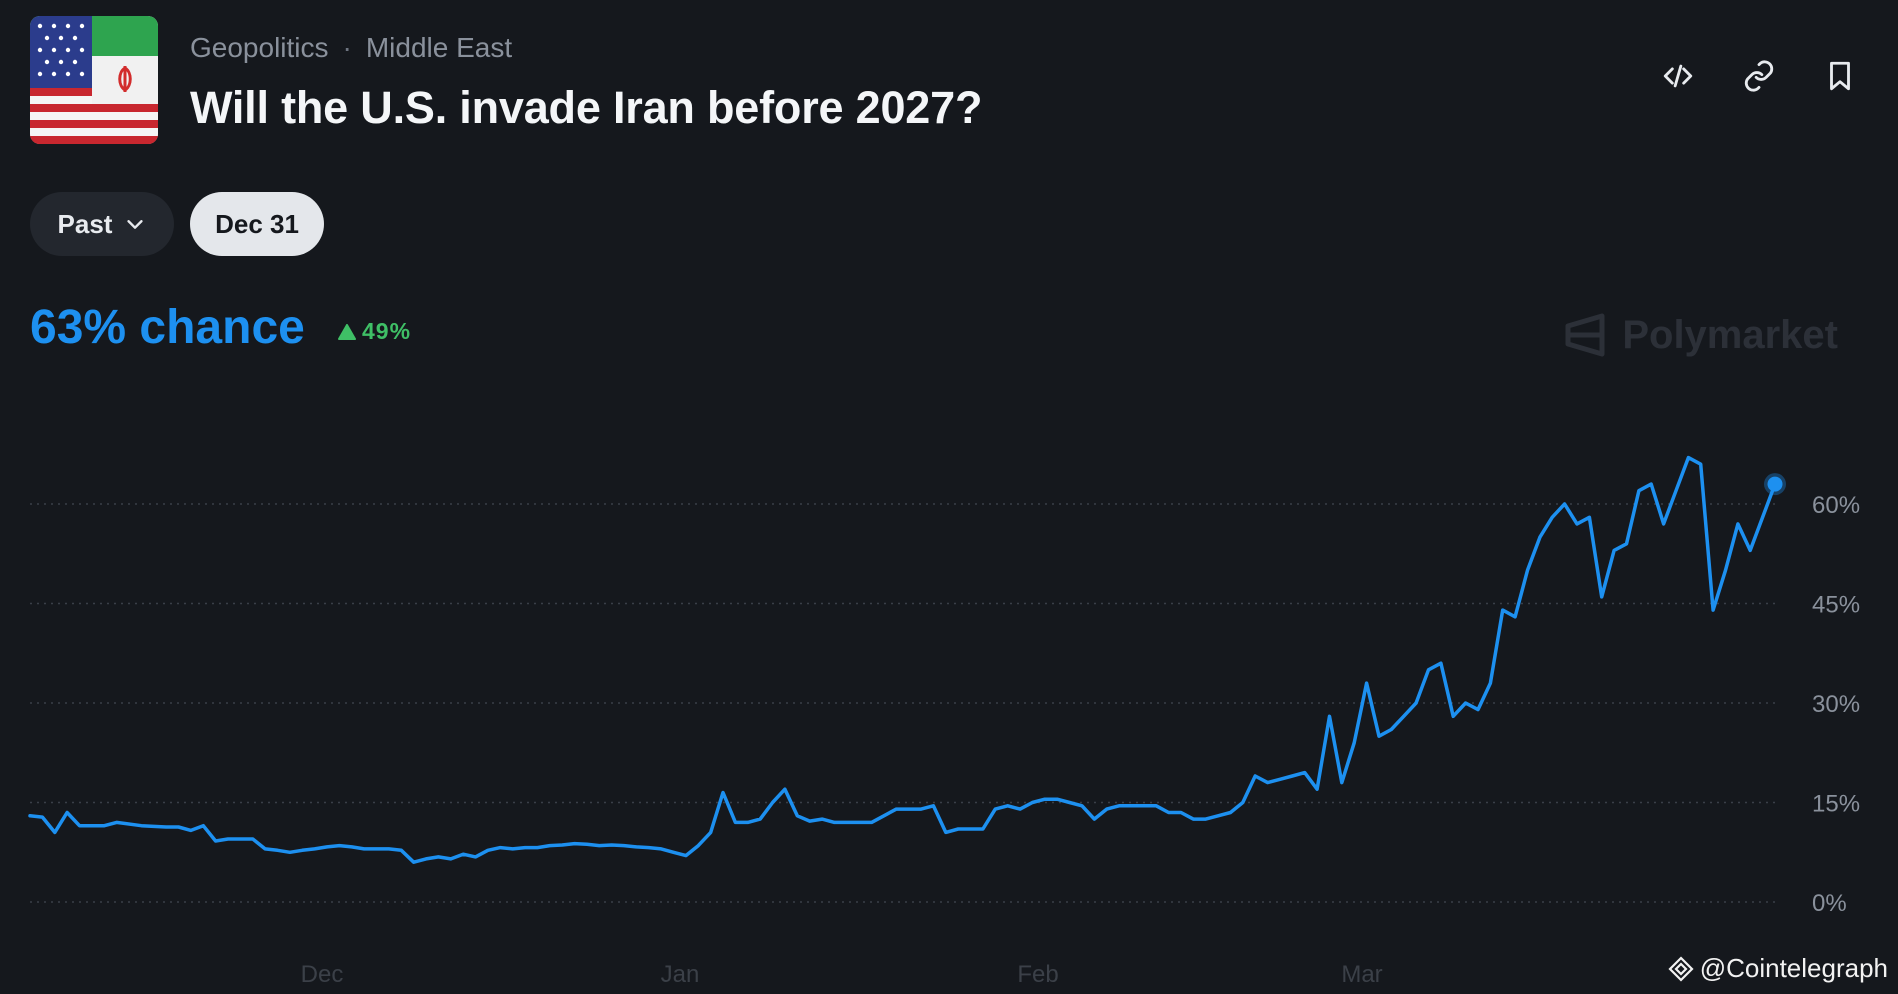  What do you see at coordinates (680, 974) in the screenshot?
I see `x-tick-label: Jan` at bounding box center [680, 974].